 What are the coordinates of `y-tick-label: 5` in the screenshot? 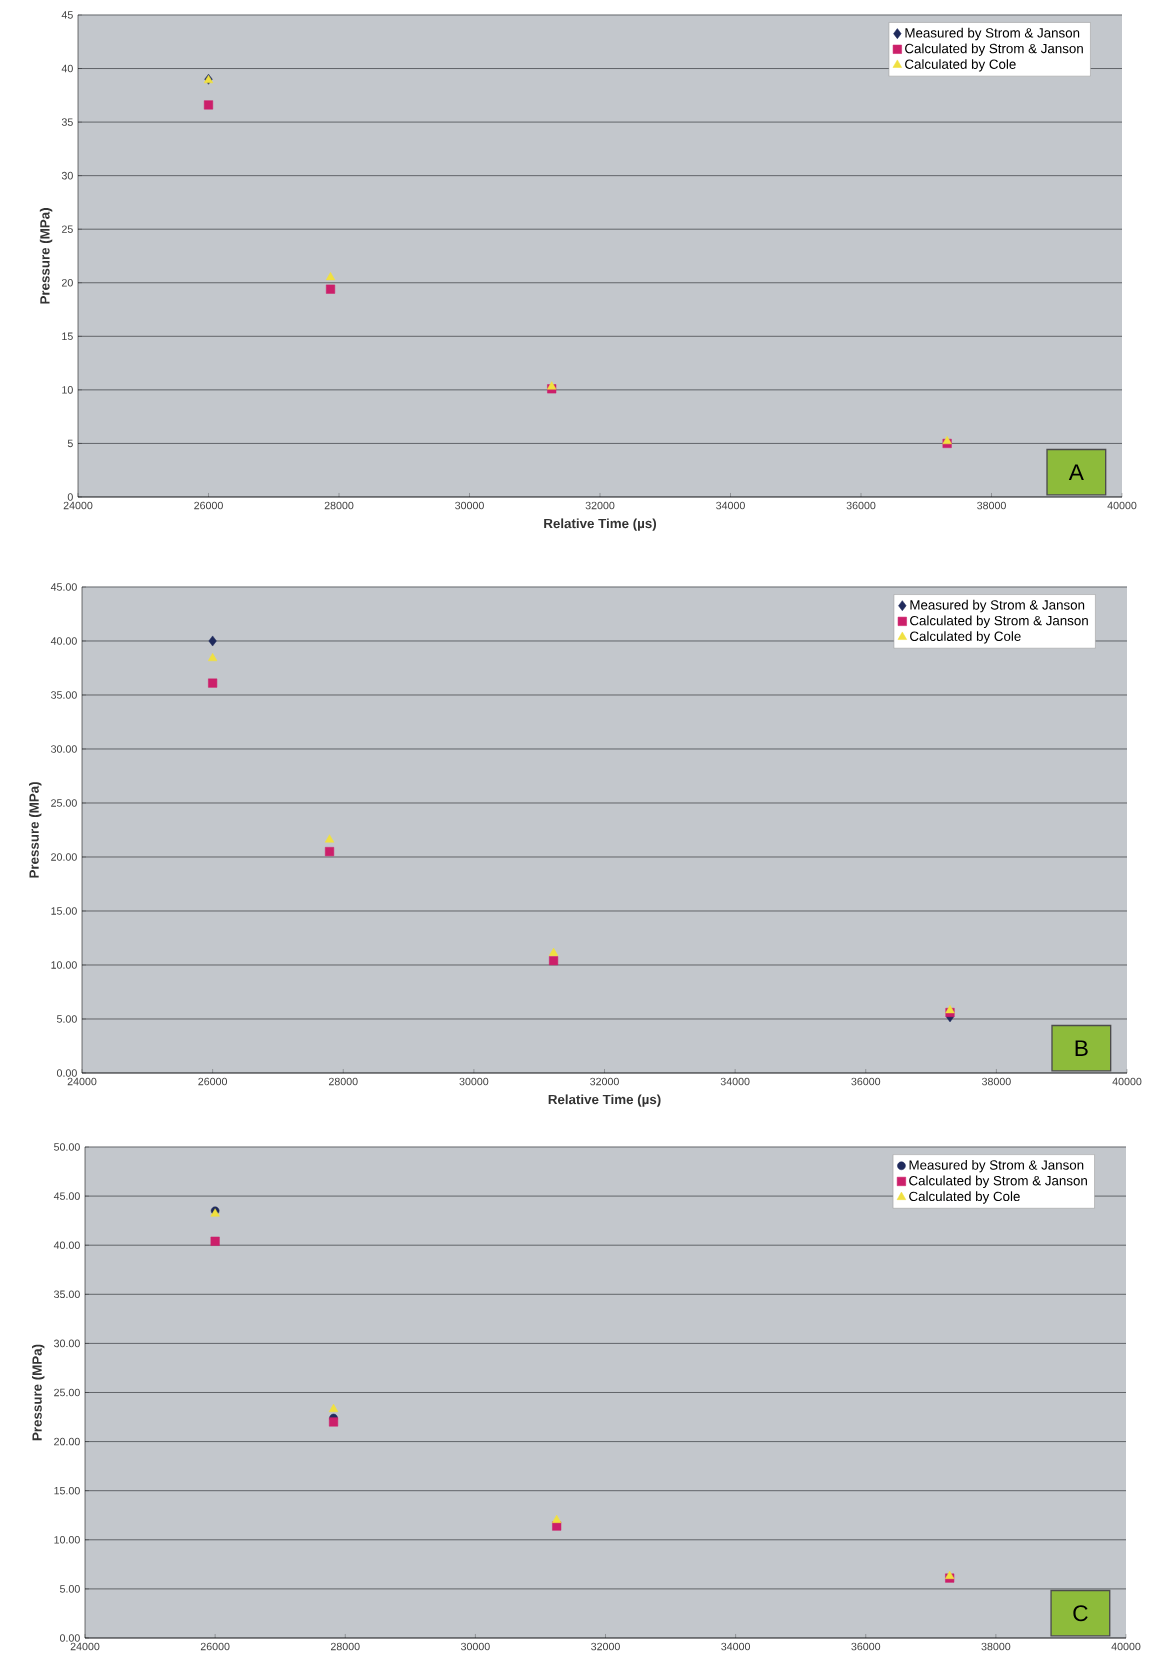 It's located at (70, 443).